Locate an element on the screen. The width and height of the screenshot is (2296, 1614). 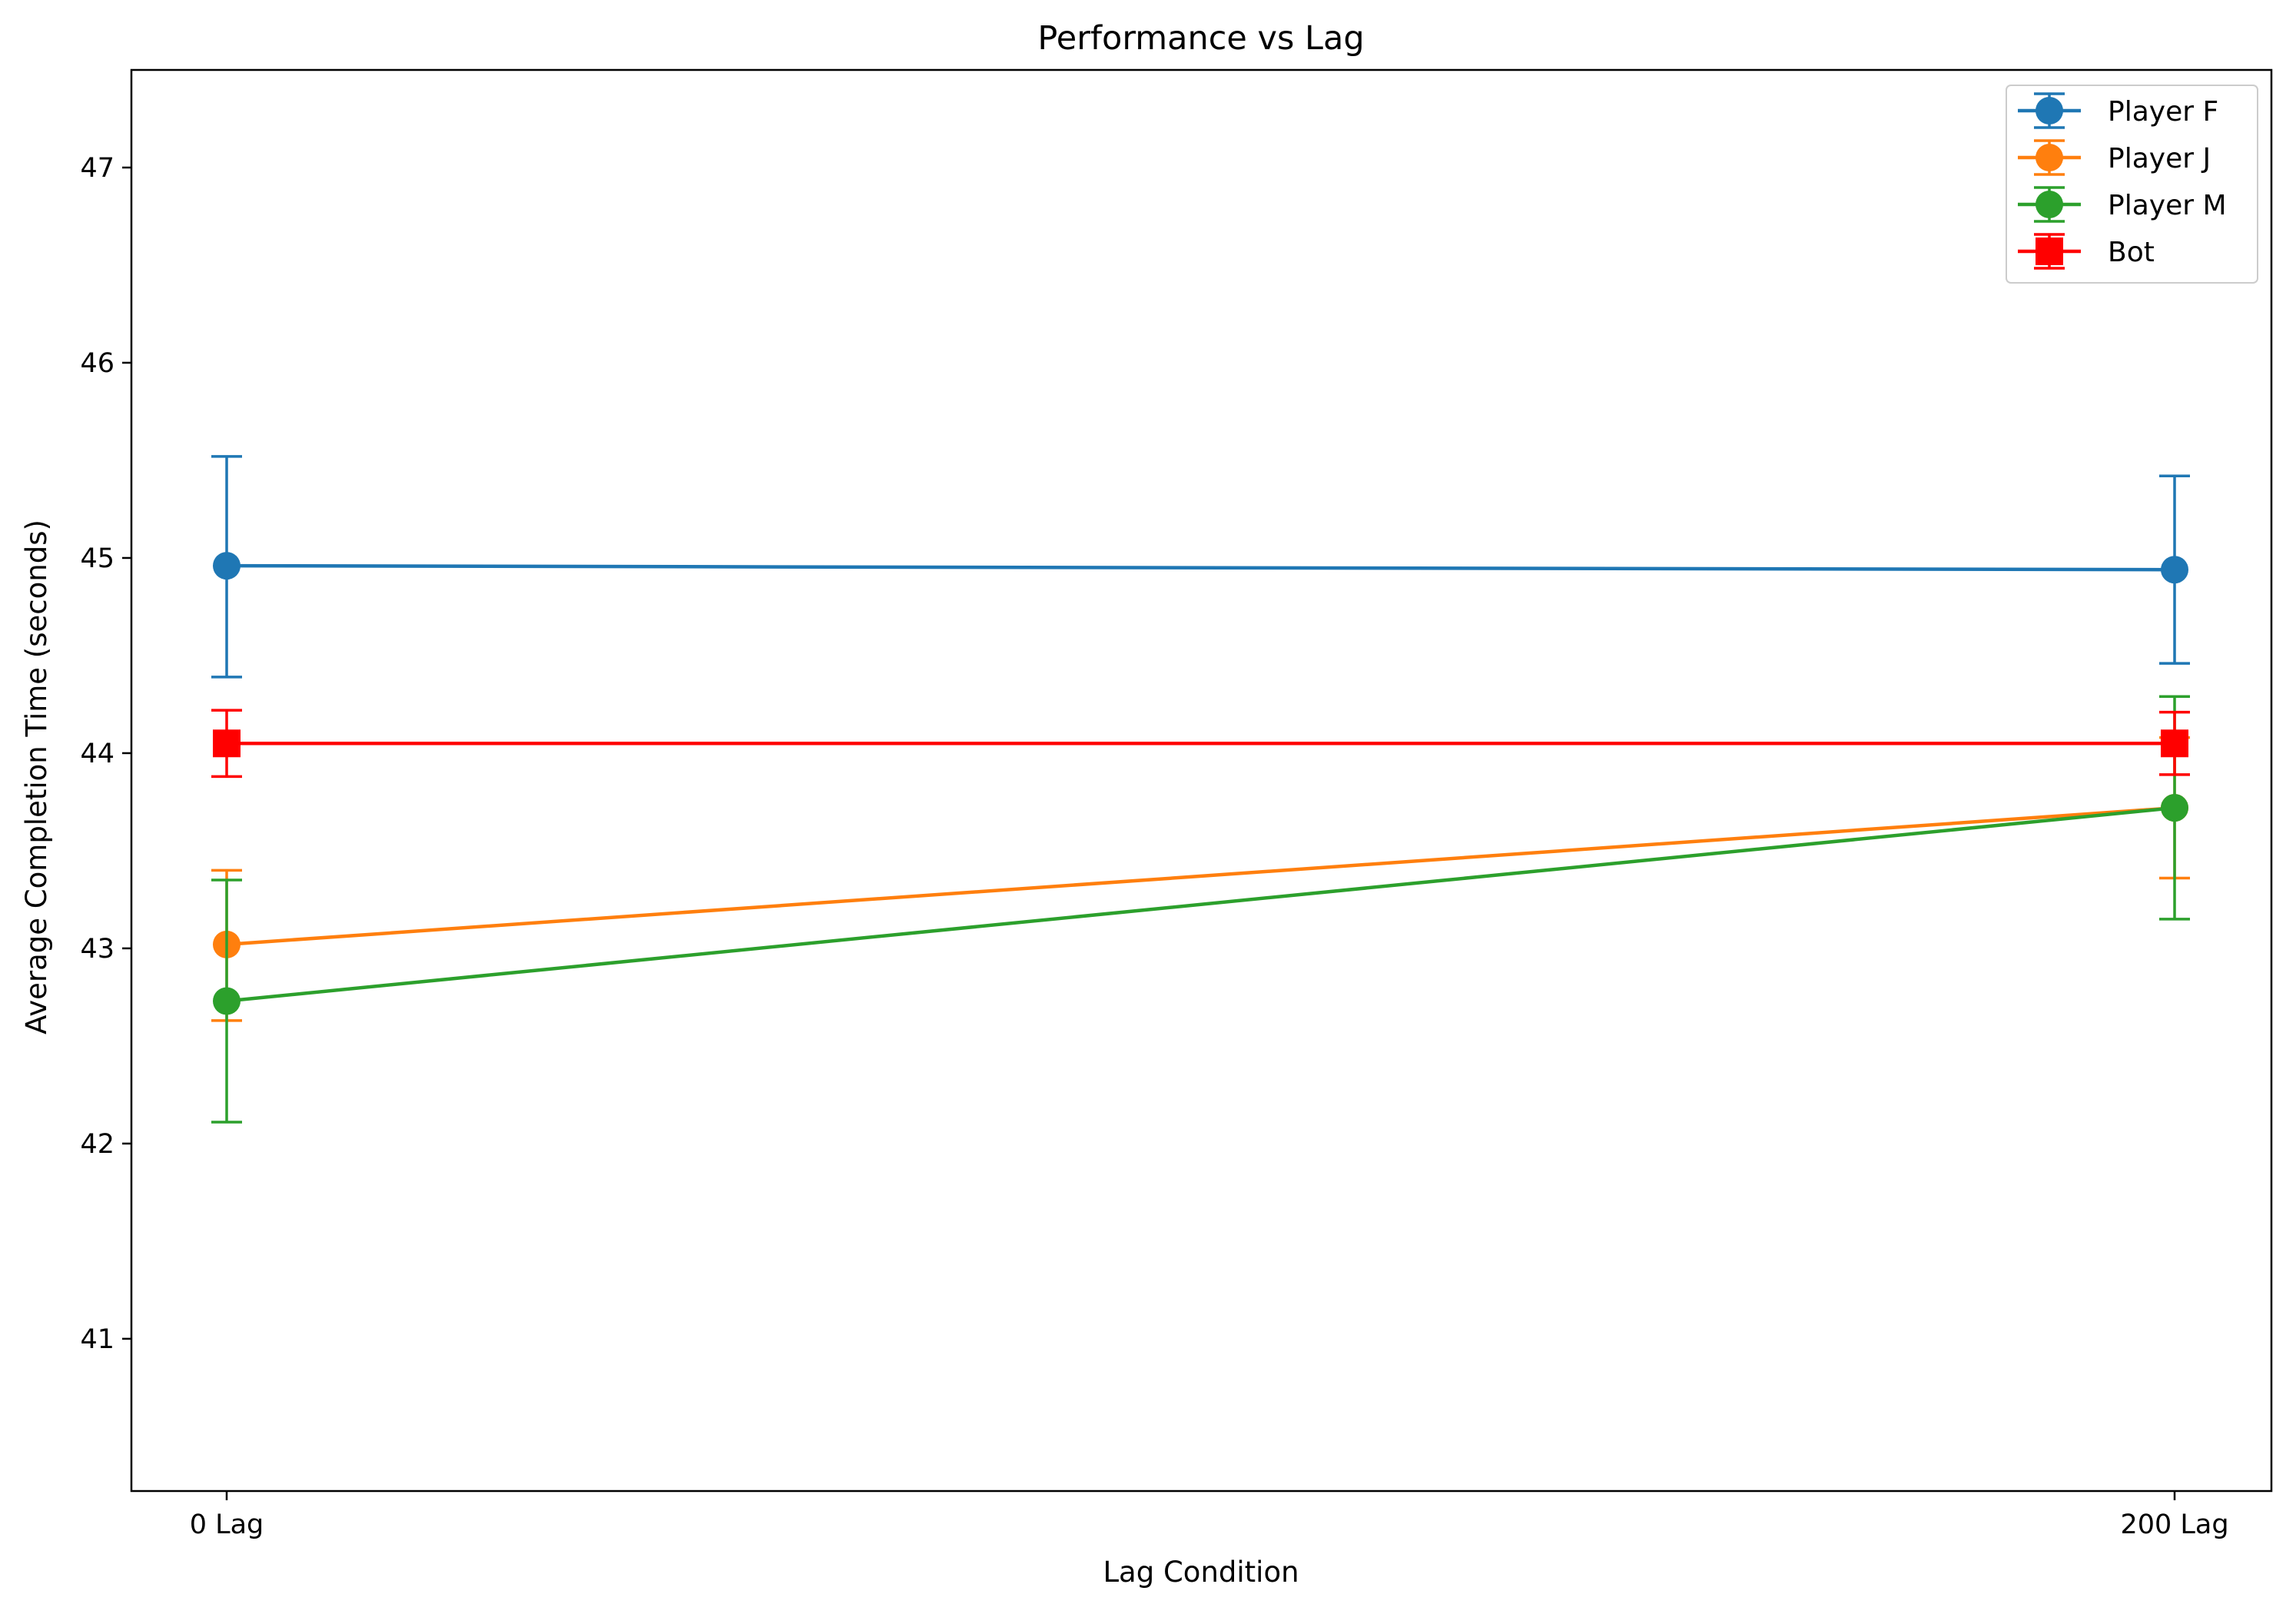
y-tick-label: 42 is located at coordinates (97, 1144).